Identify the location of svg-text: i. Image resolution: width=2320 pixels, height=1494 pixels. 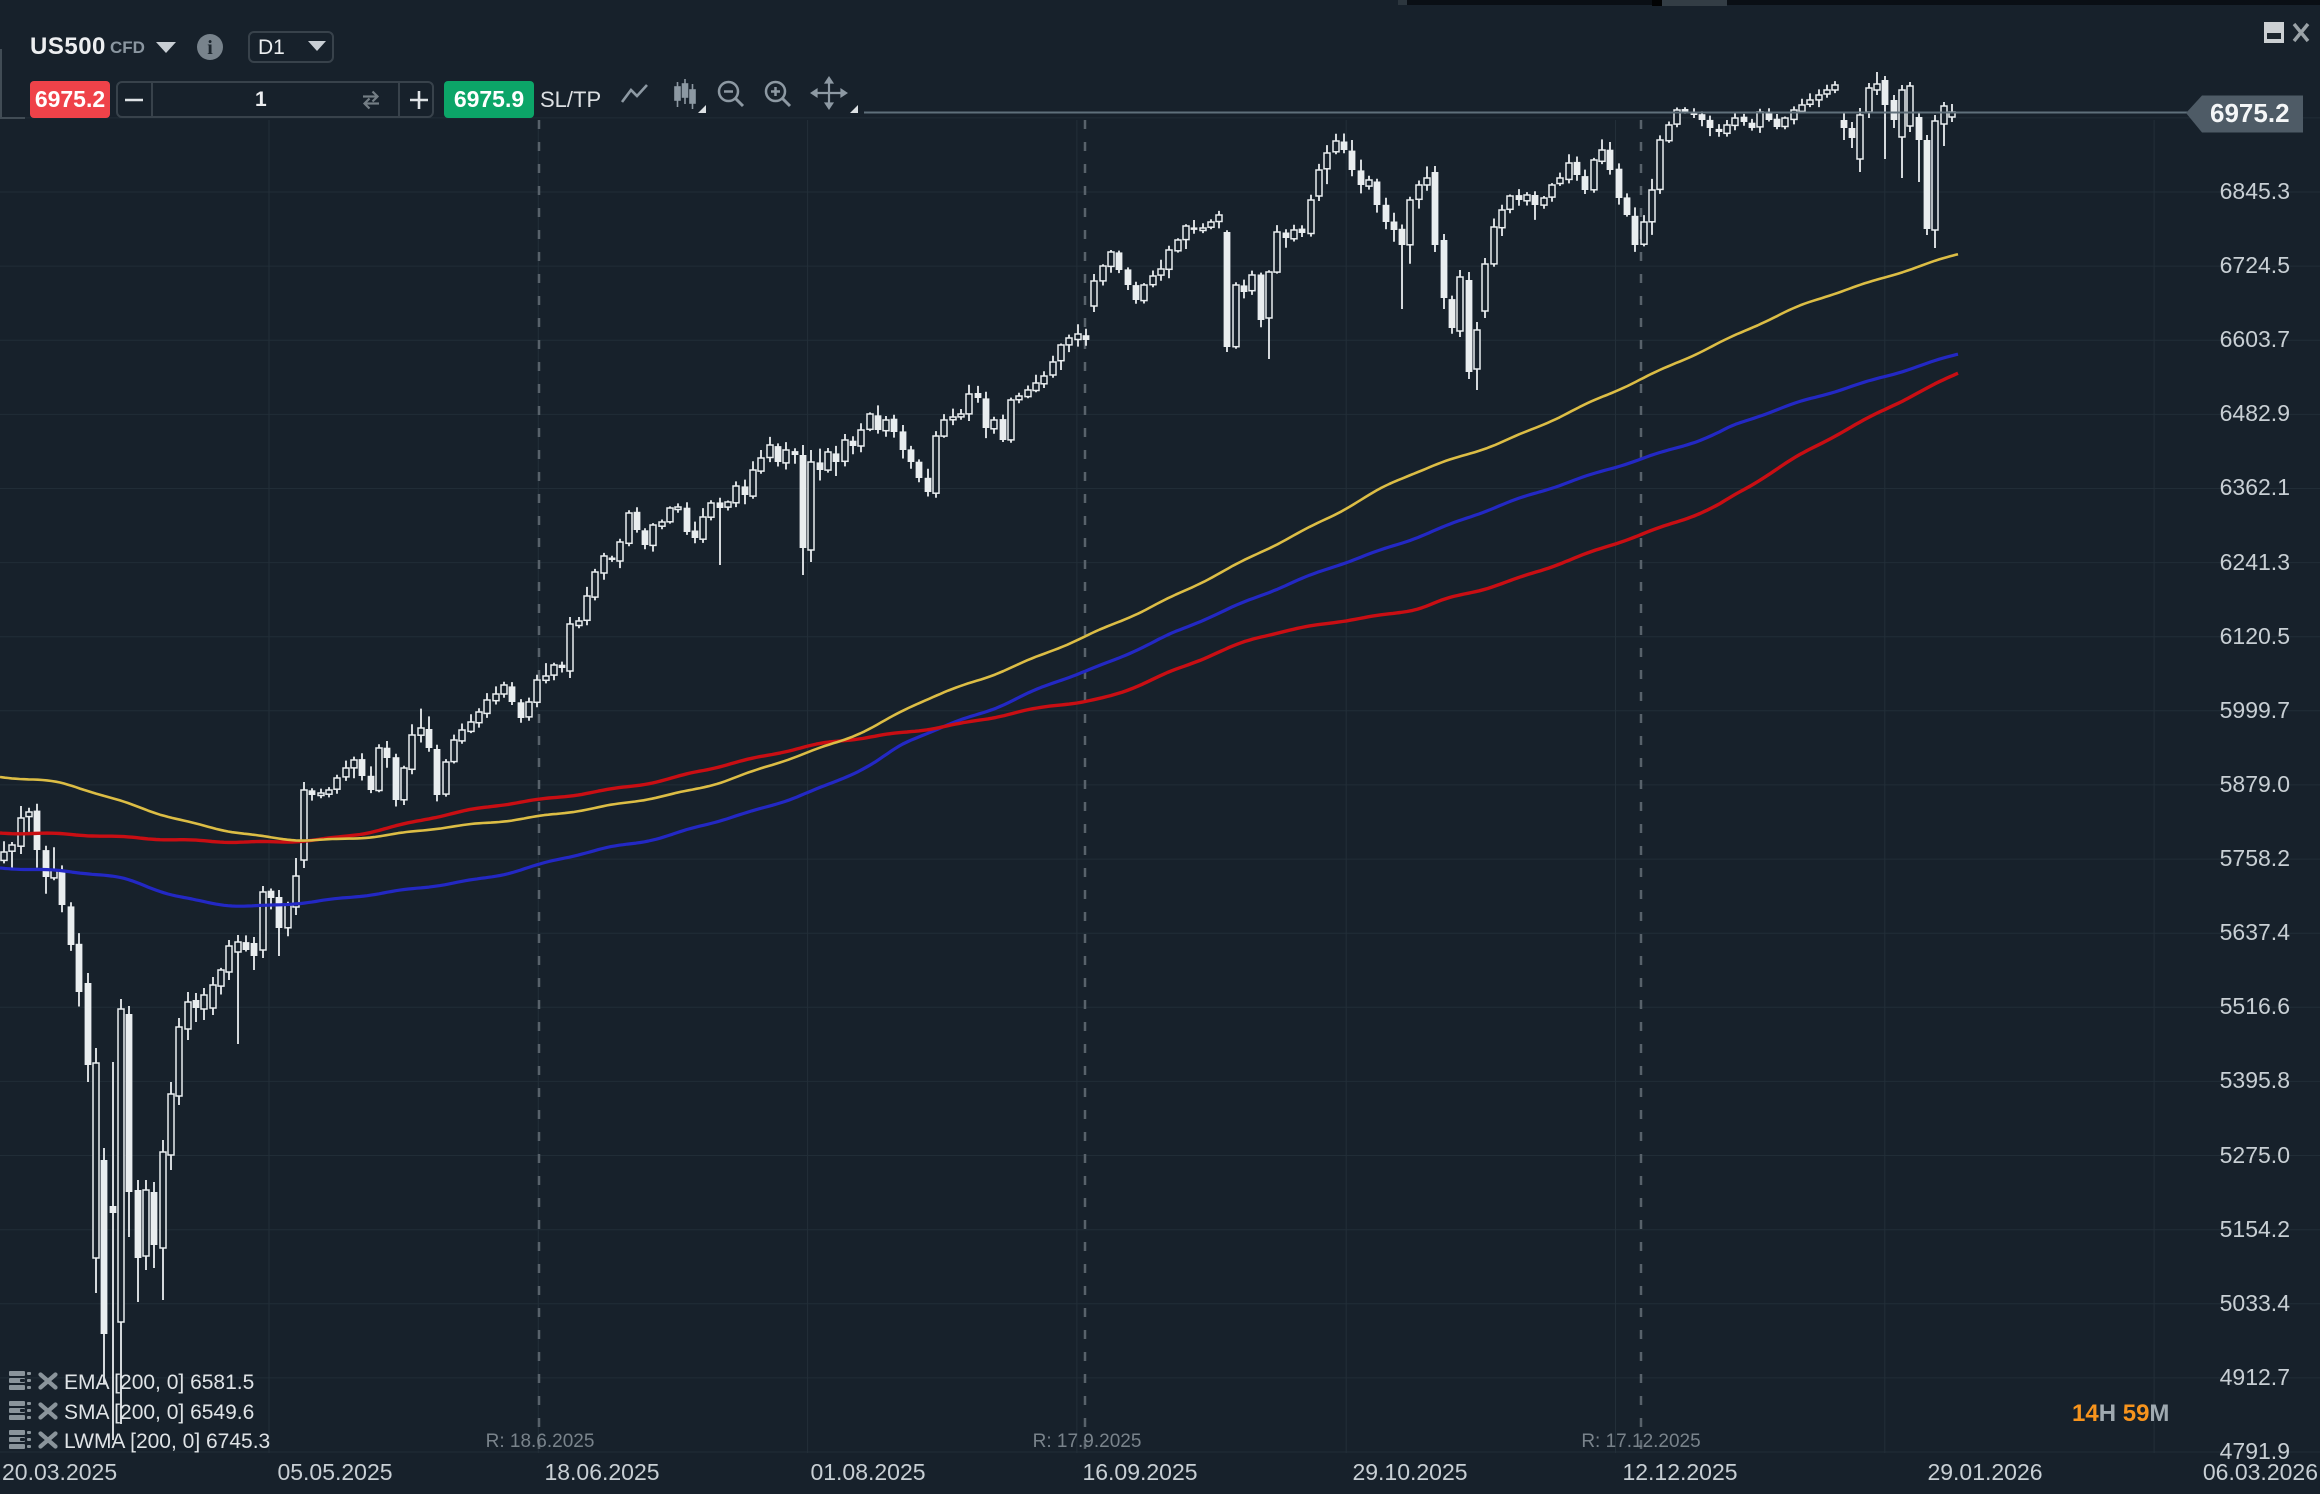
(210, 48).